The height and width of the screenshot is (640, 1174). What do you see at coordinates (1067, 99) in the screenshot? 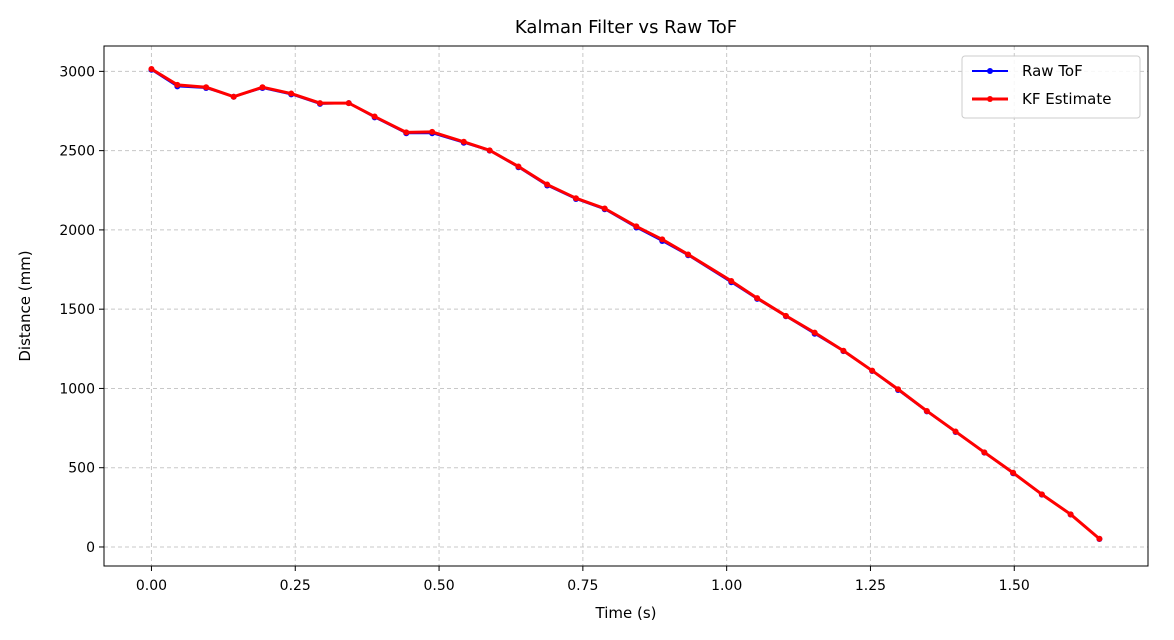
I see `legend-label-kf-estimate: KF Estimate` at bounding box center [1067, 99].